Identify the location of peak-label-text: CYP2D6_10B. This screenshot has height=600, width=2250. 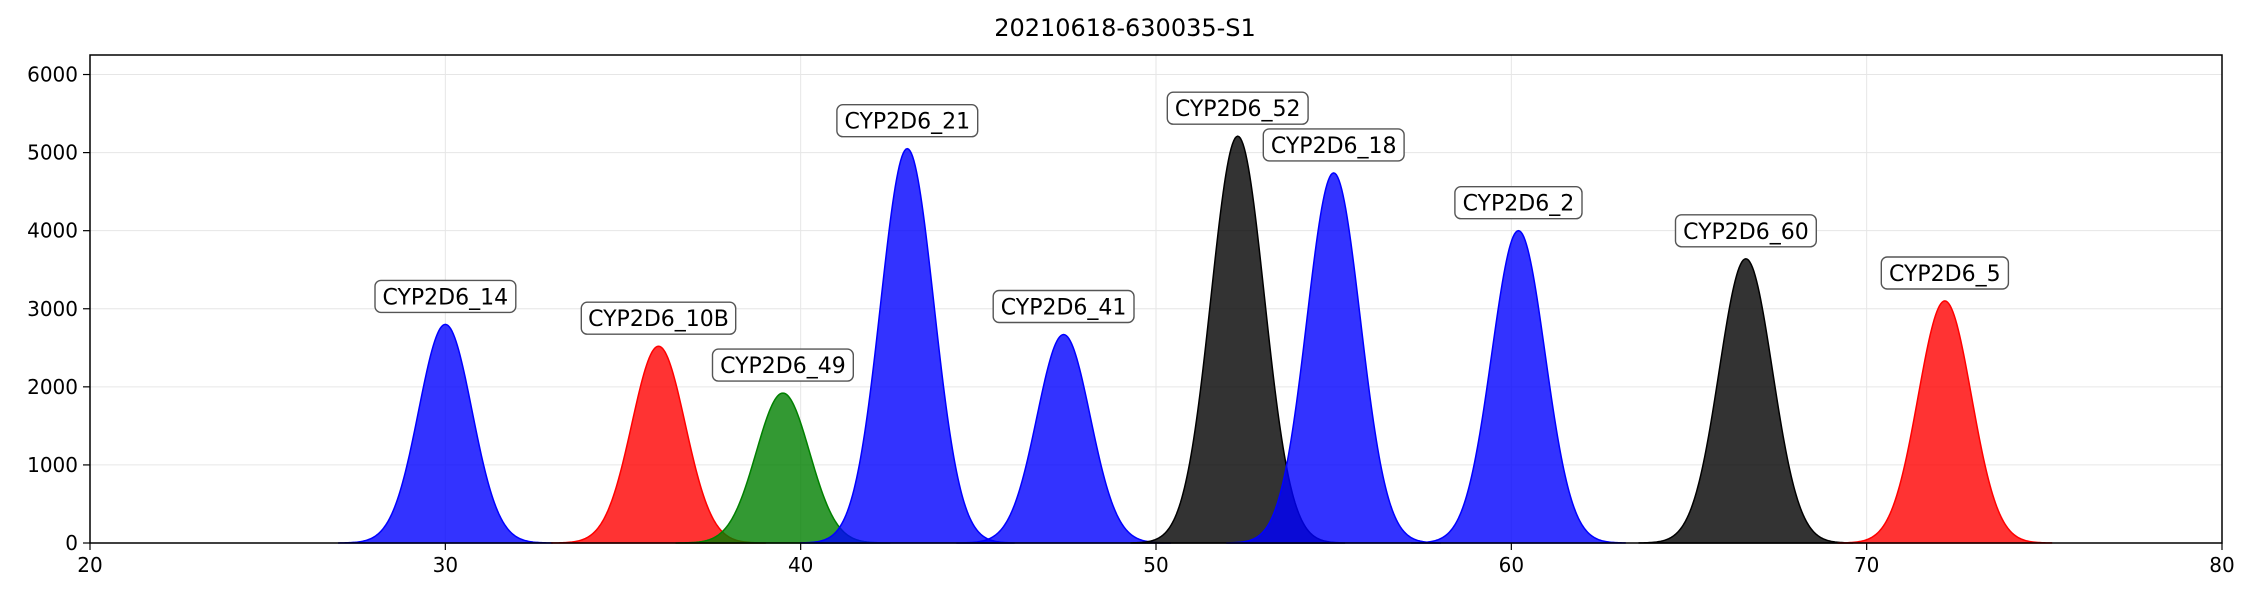
(658, 319).